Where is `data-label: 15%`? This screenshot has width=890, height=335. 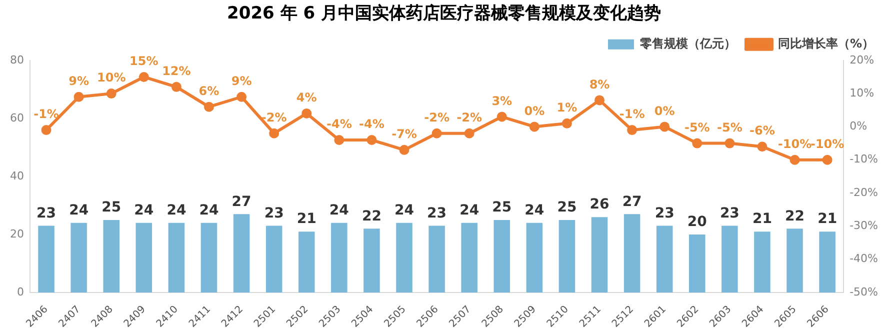
data-label: 15% is located at coordinates (144, 61).